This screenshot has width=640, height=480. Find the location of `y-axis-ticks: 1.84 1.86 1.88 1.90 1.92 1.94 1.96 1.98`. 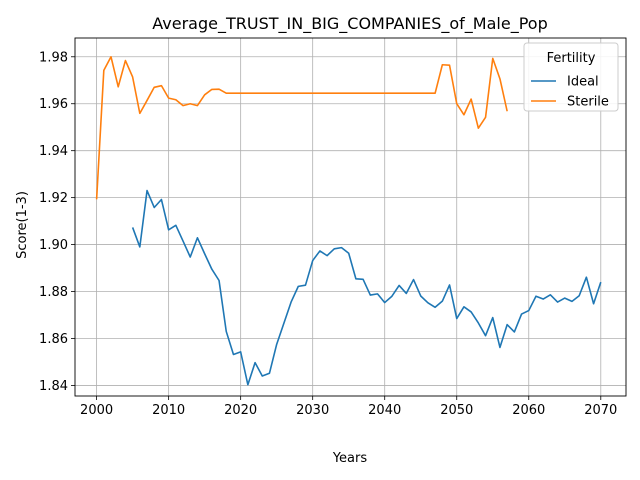

y-axis-ticks: 1.84 1.86 1.88 1.90 1.92 1.94 1.96 1.98 is located at coordinates (57, 222).